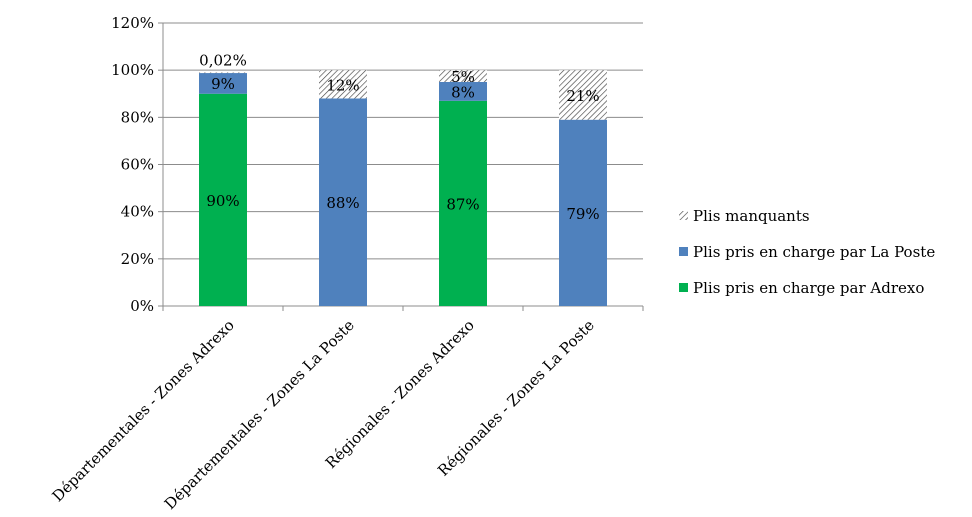 Image resolution: width=972 pixels, height=517 pixels. What do you see at coordinates (137, 212) in the screenshot?
I see `y-tick-label: 40%` at bounding box center [137, 212].